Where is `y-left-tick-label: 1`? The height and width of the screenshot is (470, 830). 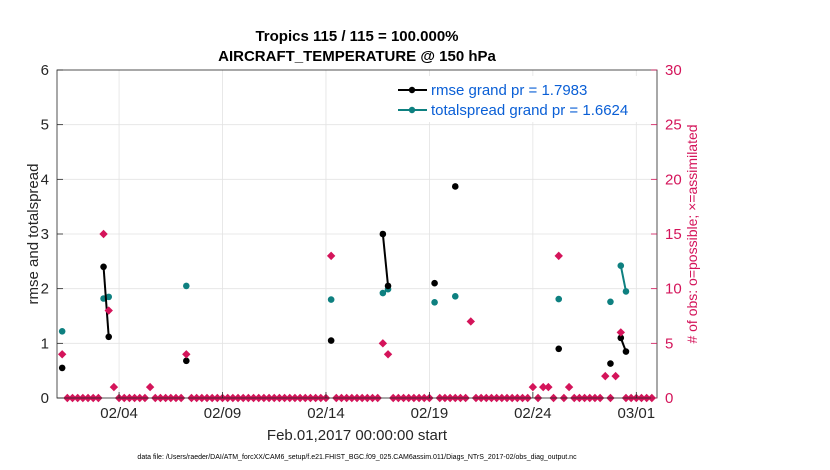
y-left-tick-label: 1 is located at coordinates (45, 343).